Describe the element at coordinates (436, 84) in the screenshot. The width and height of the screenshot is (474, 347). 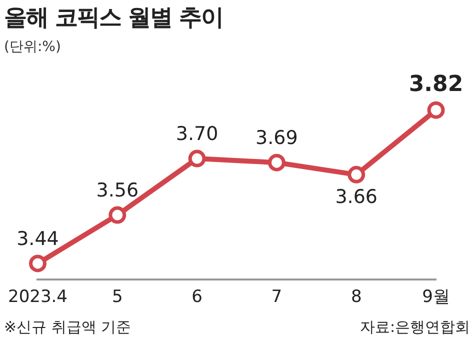
I see `data-label: 3.82` at that location.